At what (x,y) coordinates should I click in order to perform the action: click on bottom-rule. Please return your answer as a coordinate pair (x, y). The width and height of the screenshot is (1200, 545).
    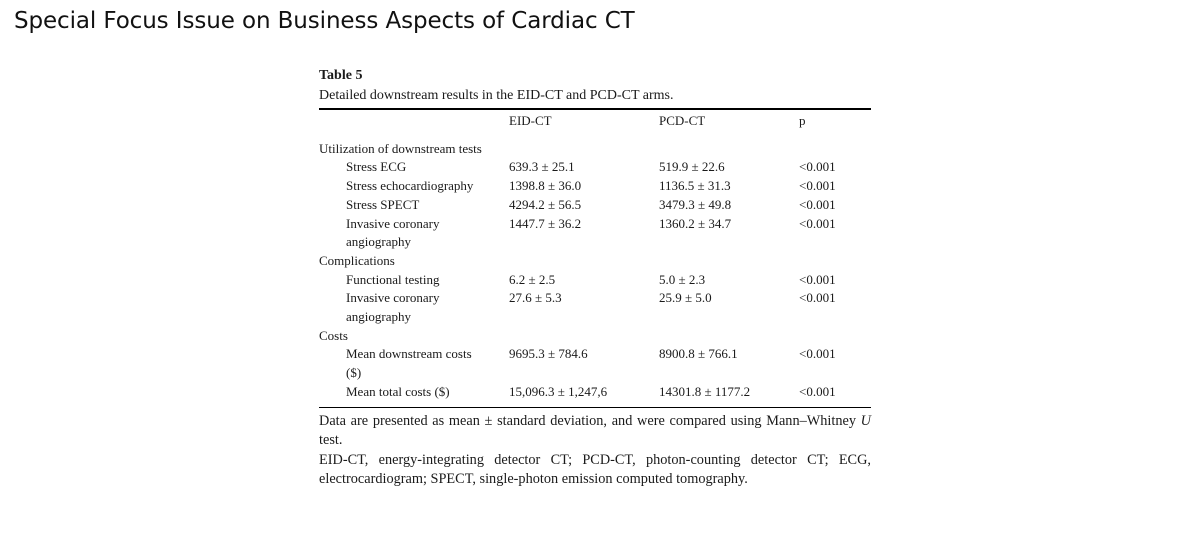
    Looking at the image, I should click on (595, 407).